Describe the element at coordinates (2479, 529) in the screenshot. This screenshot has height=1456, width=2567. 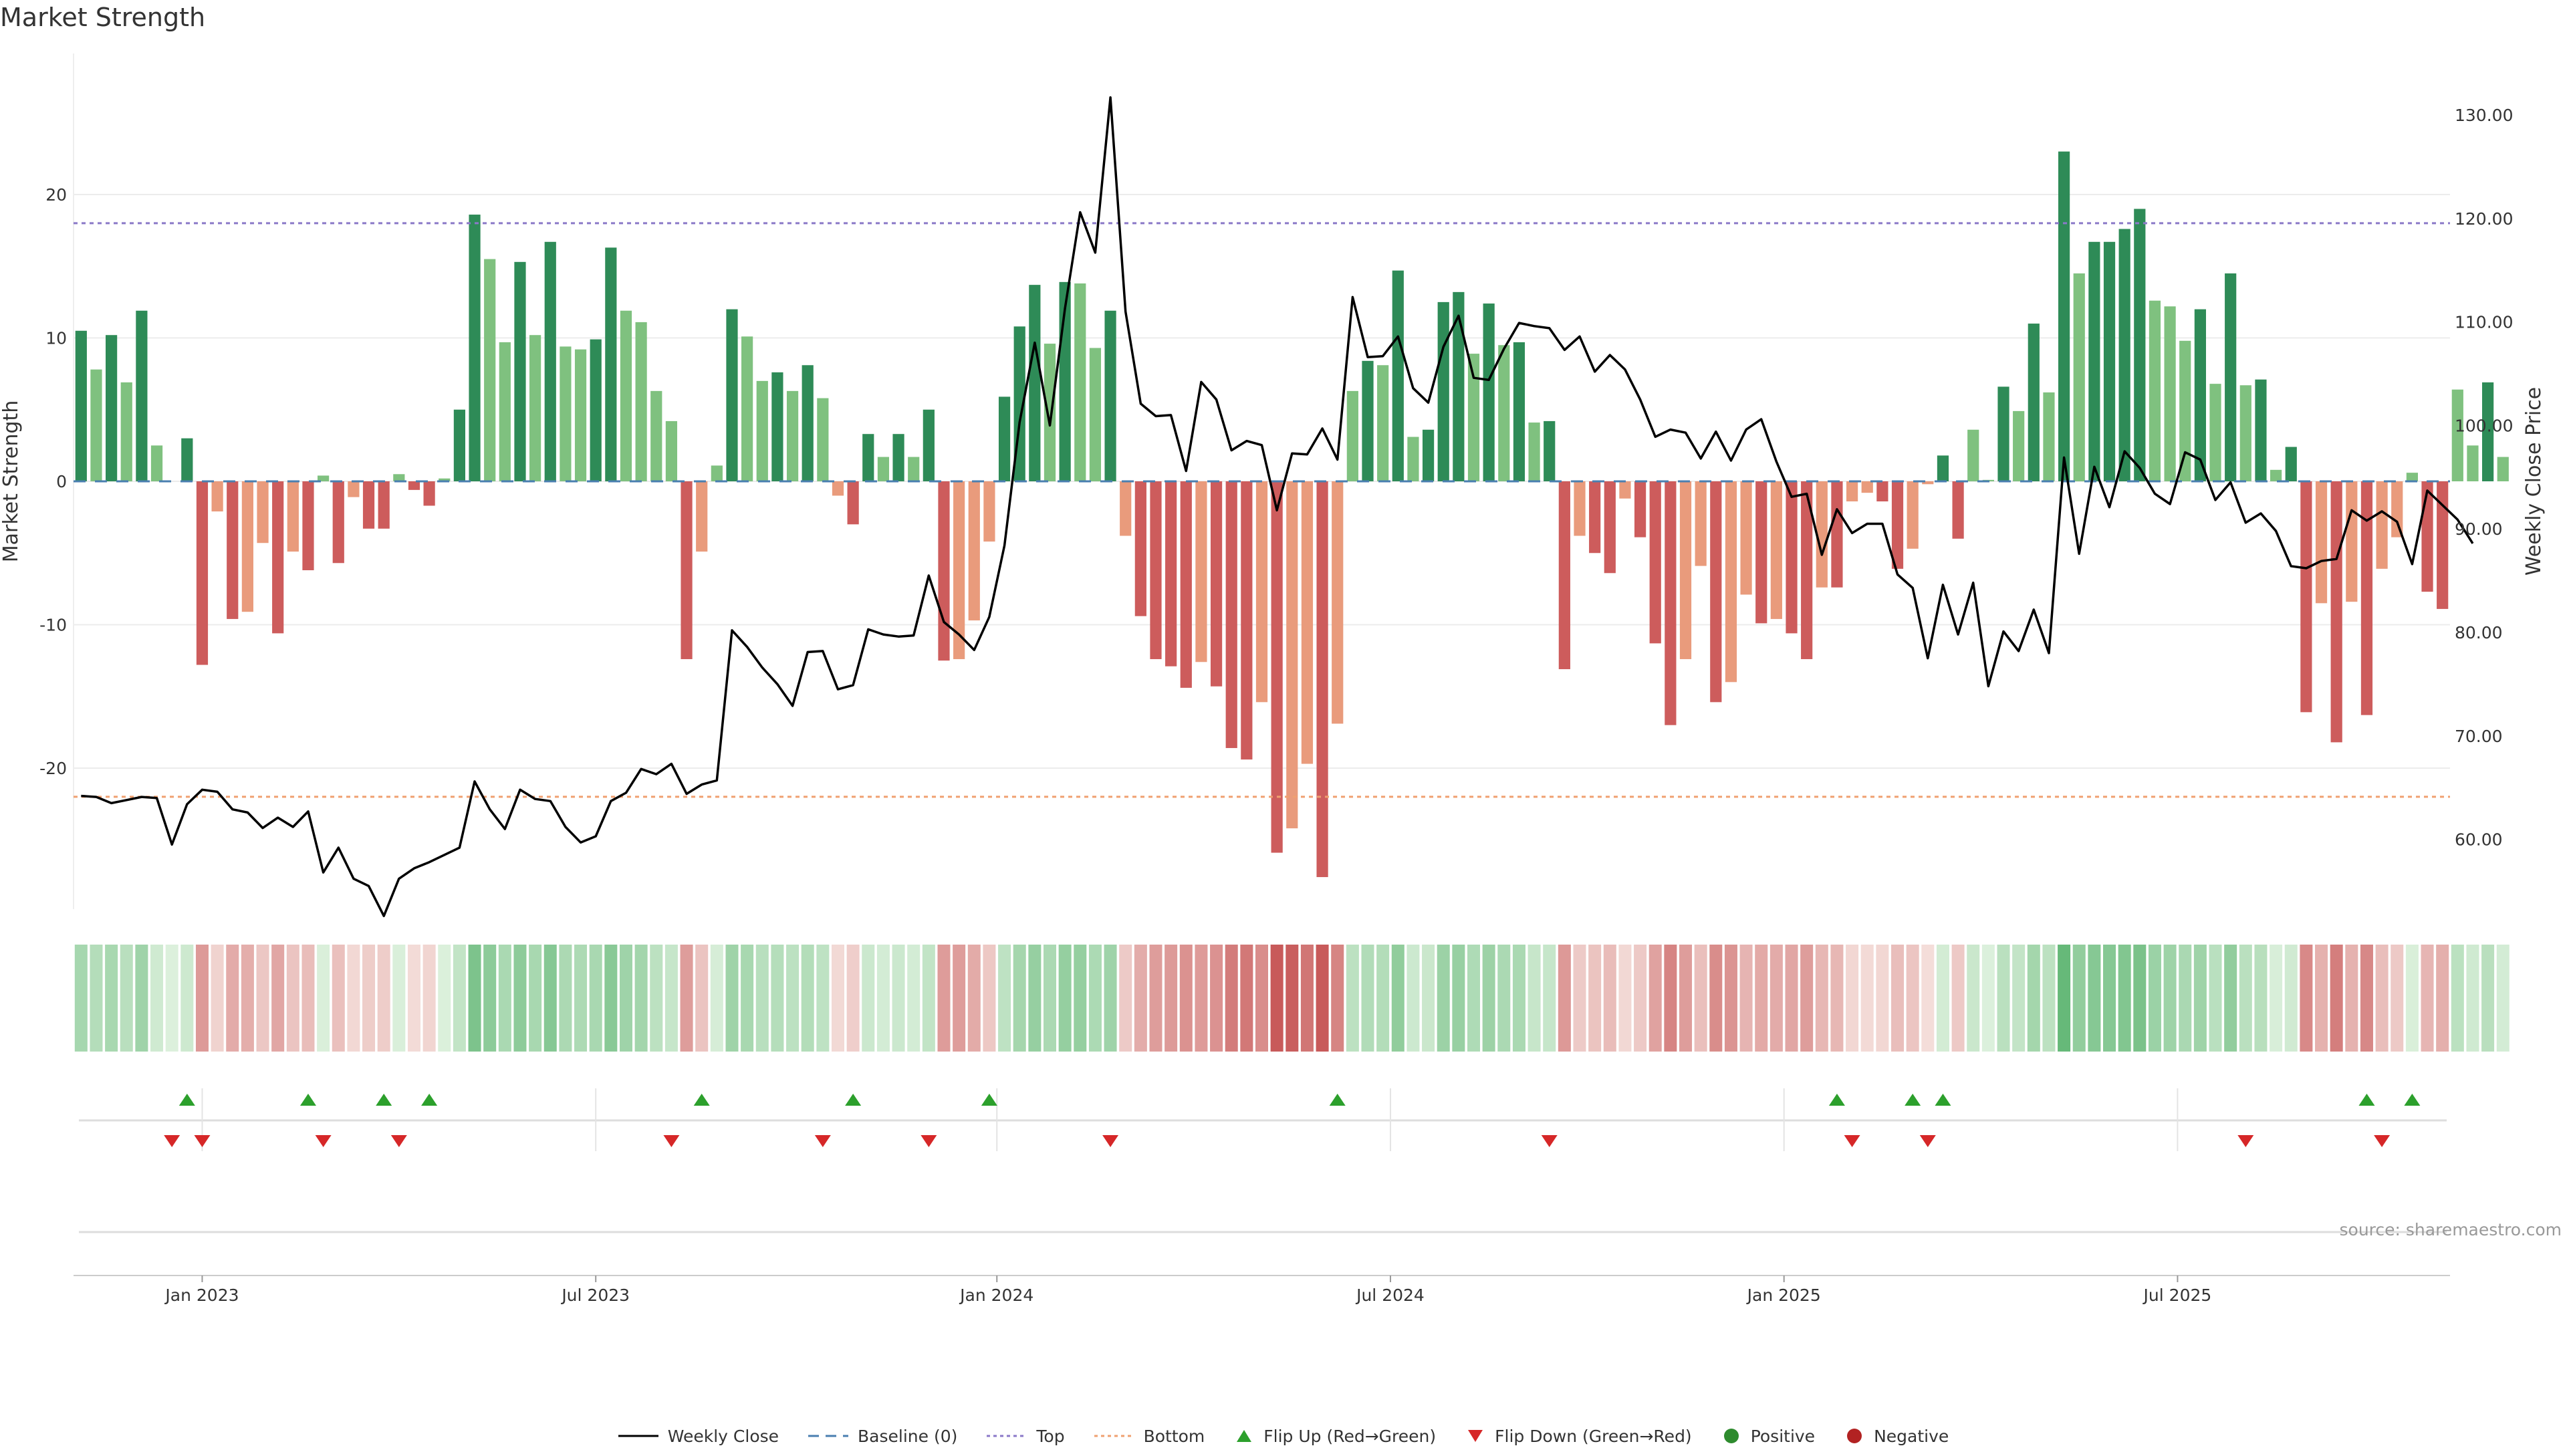
I see `y2-tick-label: 90.00` at that location.